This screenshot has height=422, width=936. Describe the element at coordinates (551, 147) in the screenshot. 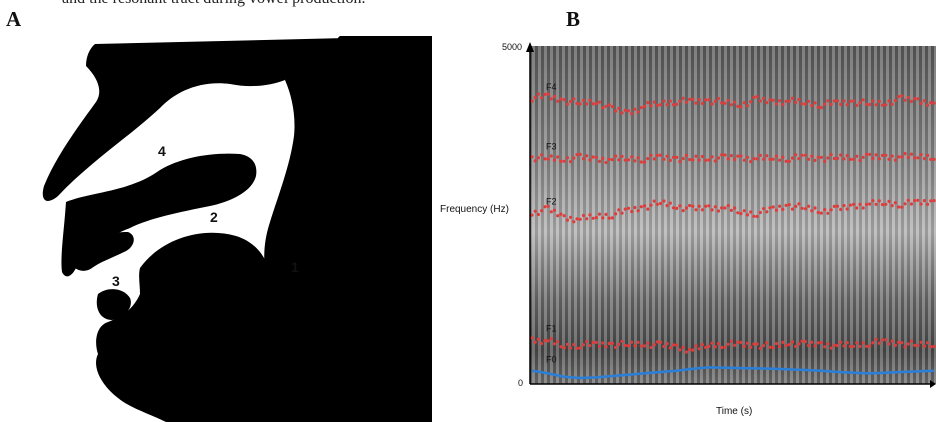

I see `series-label-f3: F3` at that location.